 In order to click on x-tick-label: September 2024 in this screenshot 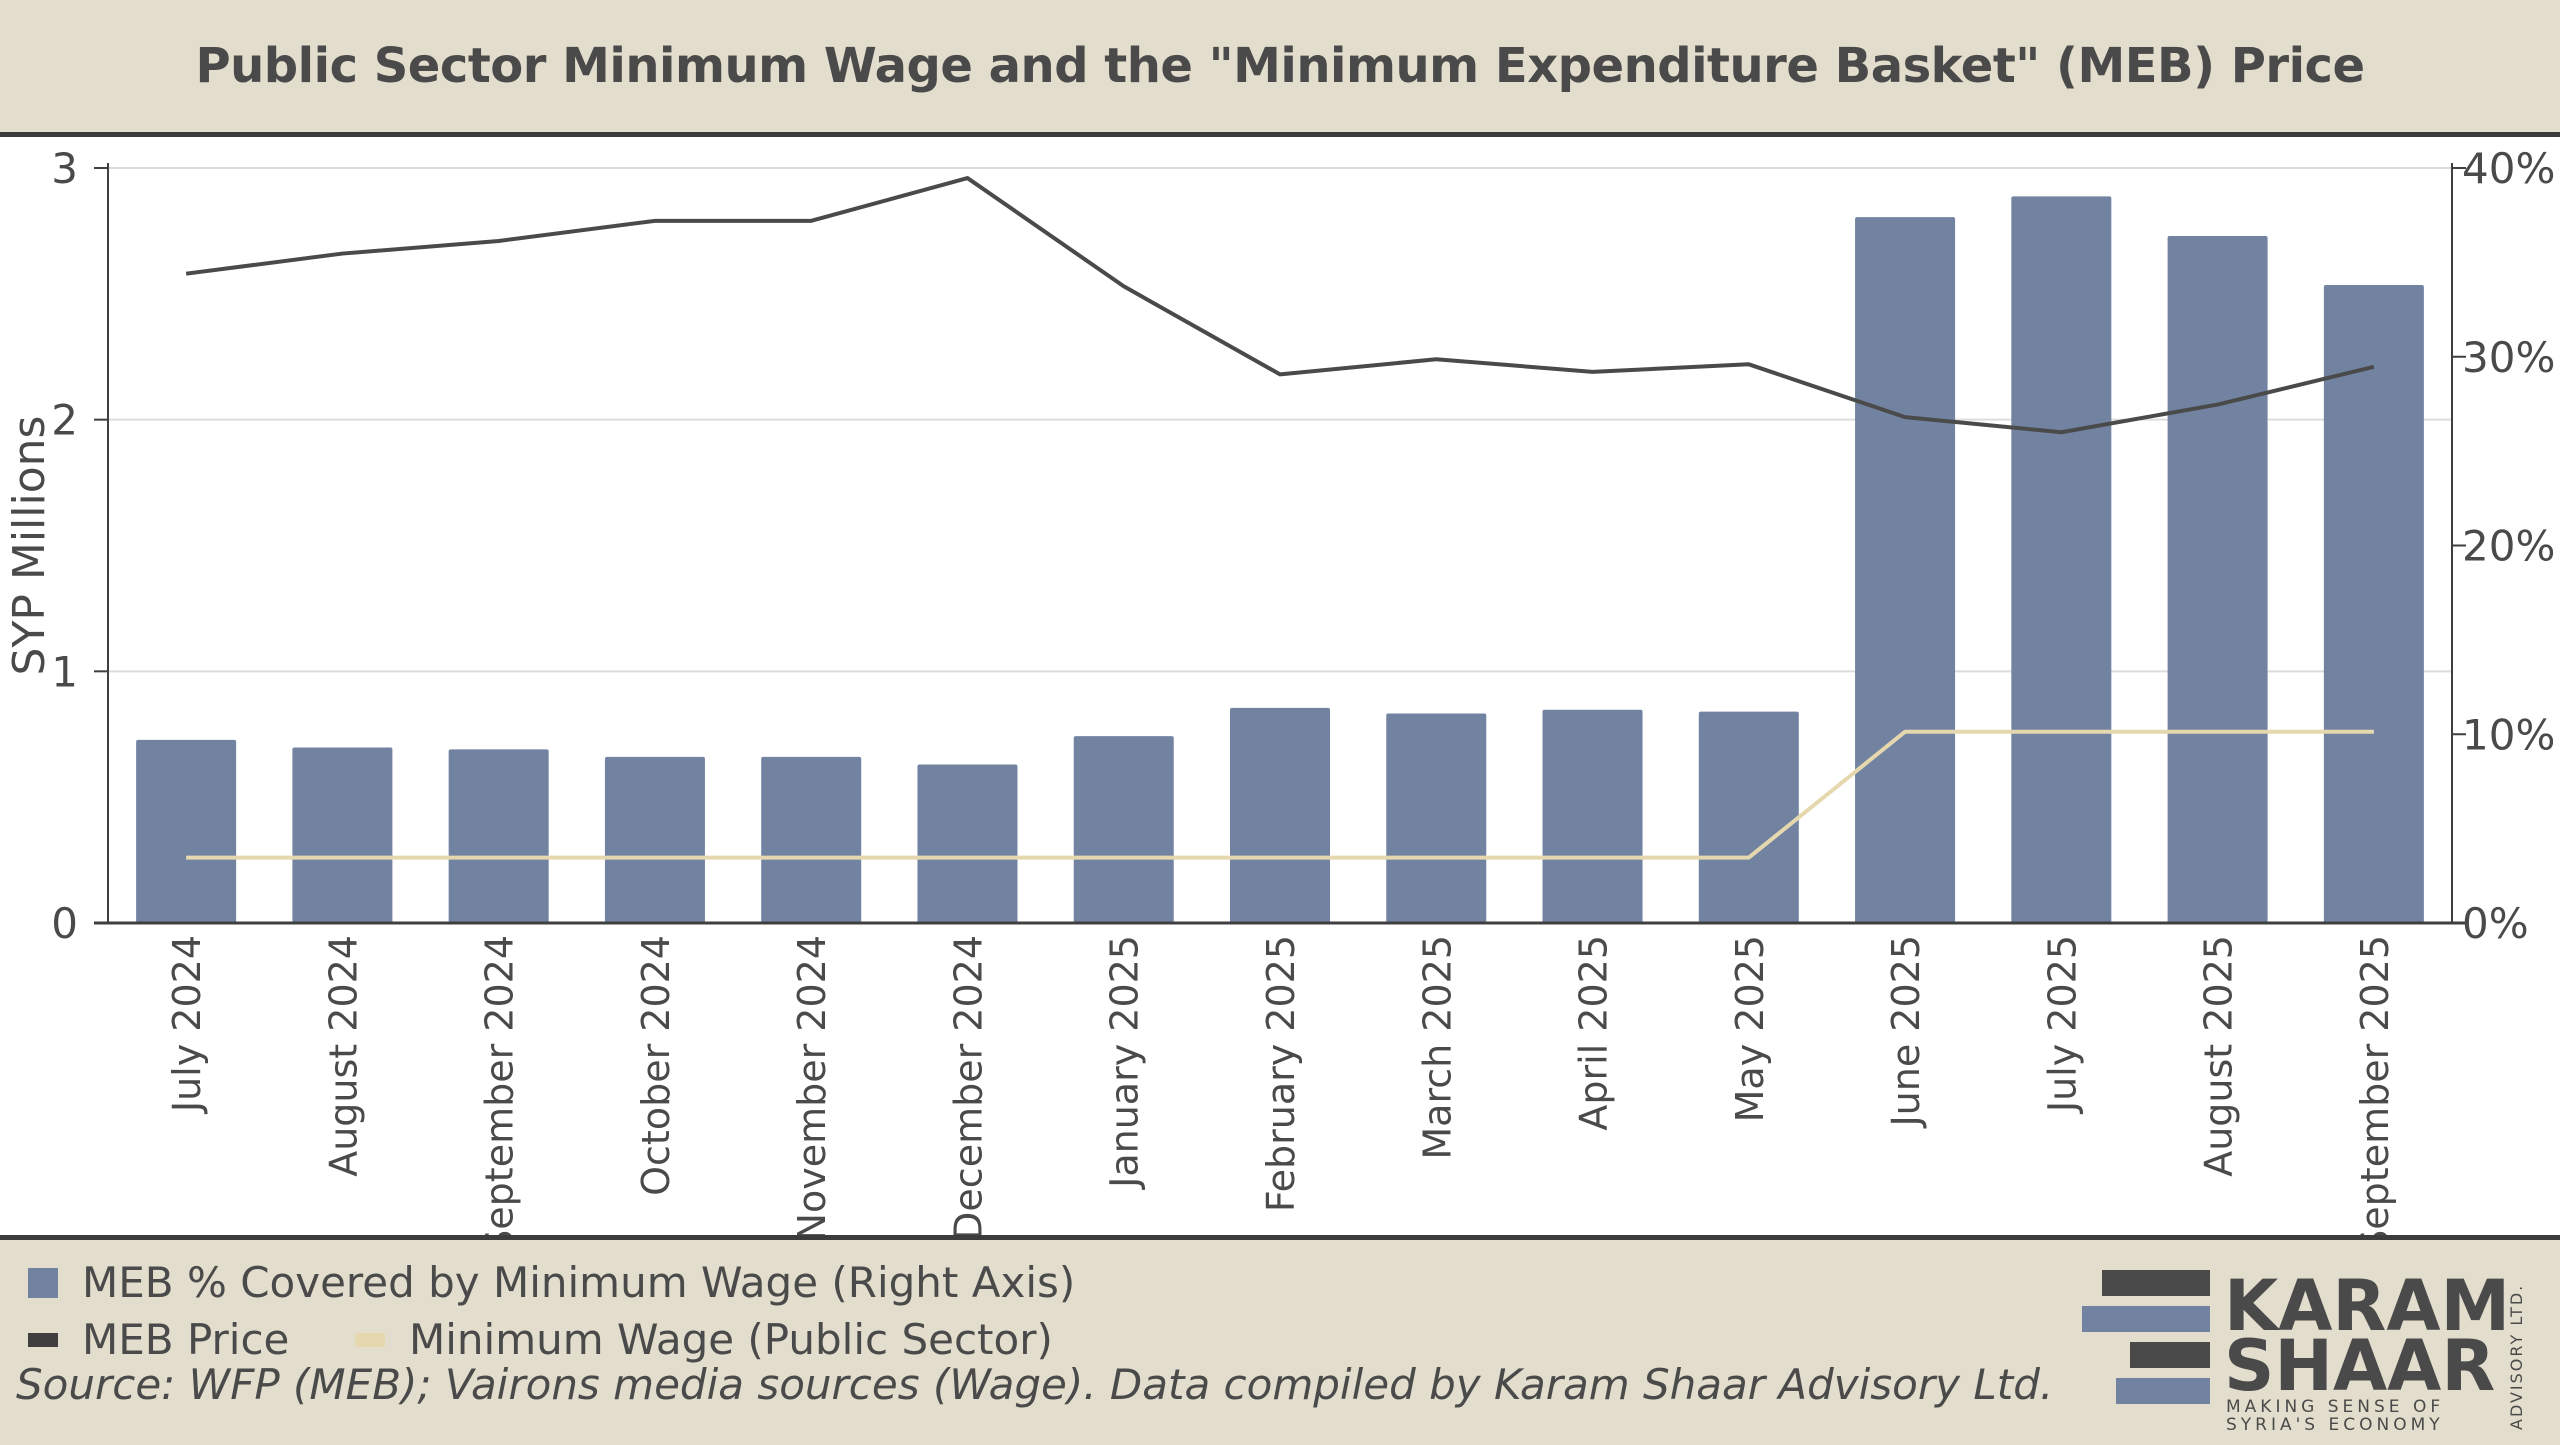, I will do `click(500, 1085)`.